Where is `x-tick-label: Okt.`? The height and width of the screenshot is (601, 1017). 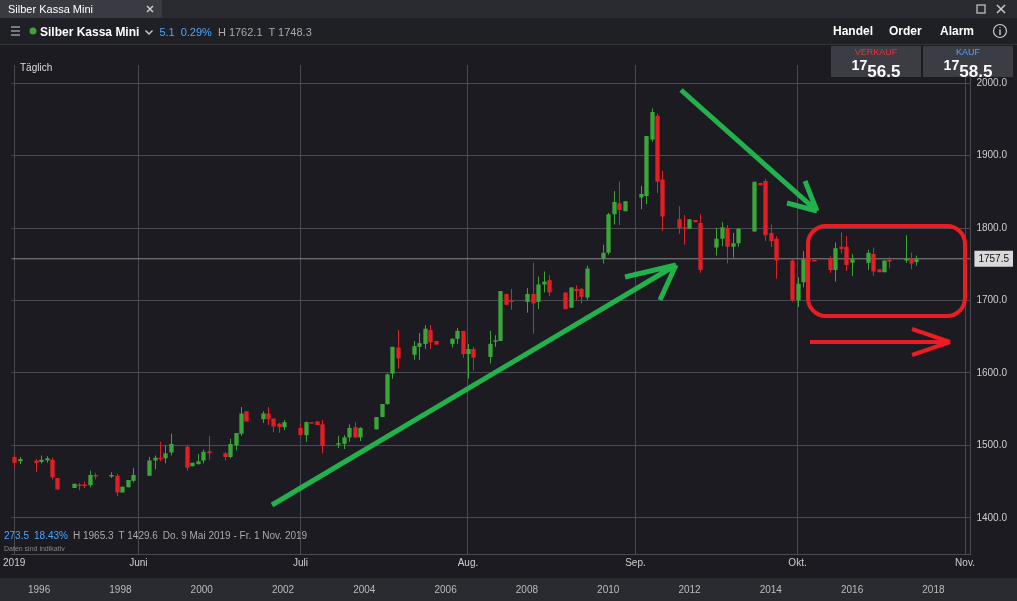 x-tick-label: Okt. is located at coordinates (797, 562).